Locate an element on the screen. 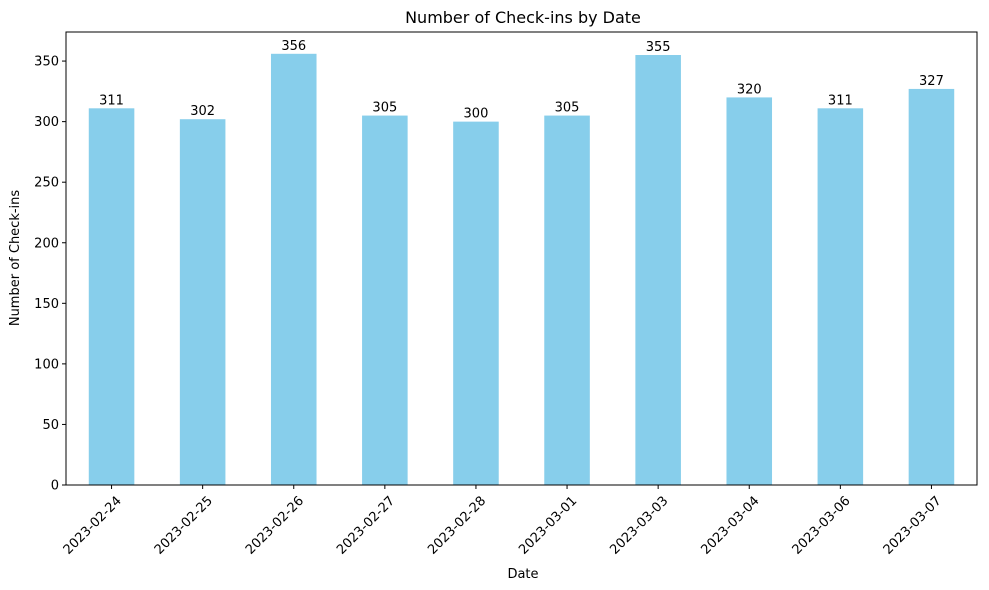 This screenshot has width=989, height=590. x-tick-label-2023-03-01: 2023-03-01 is located at coordinates (548, 526).